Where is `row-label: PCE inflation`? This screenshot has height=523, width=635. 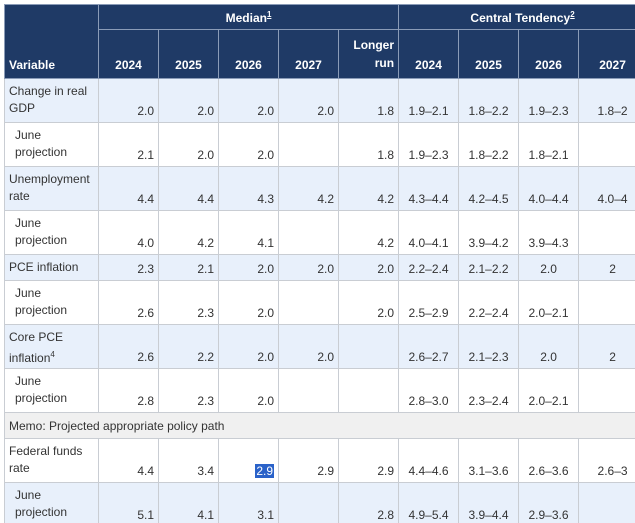 row-label: PCE inflation is located at coordinates (51, 267).